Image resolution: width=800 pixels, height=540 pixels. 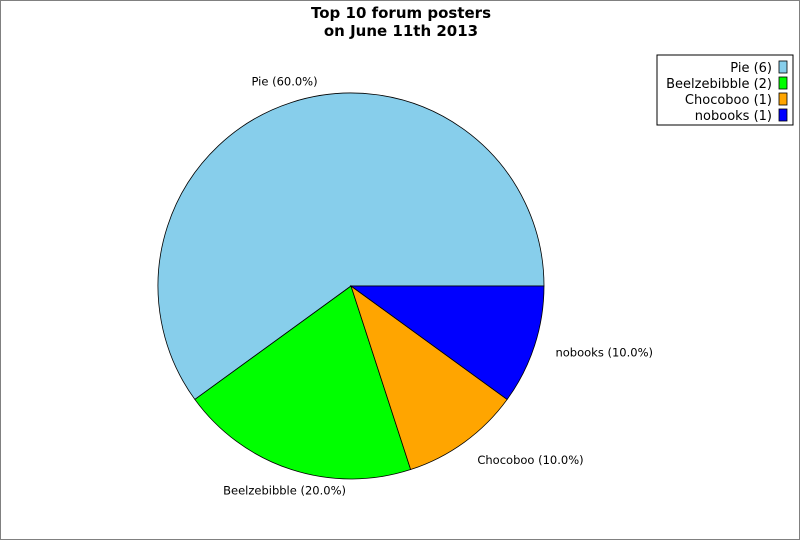 What do you see at coordinates (733, 116) in the screenshot?
I see `legend-entry-nobooks: nobooks (1)` at bounding box center [733, 116].